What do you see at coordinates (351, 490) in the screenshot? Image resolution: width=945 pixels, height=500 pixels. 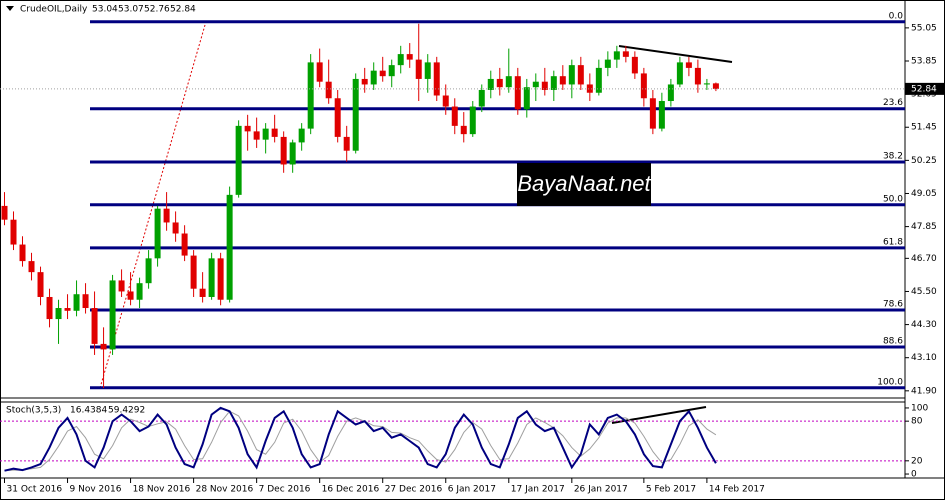 I see `x-tick-label: 16 Dec 2016` at bounding box center [351, 490].